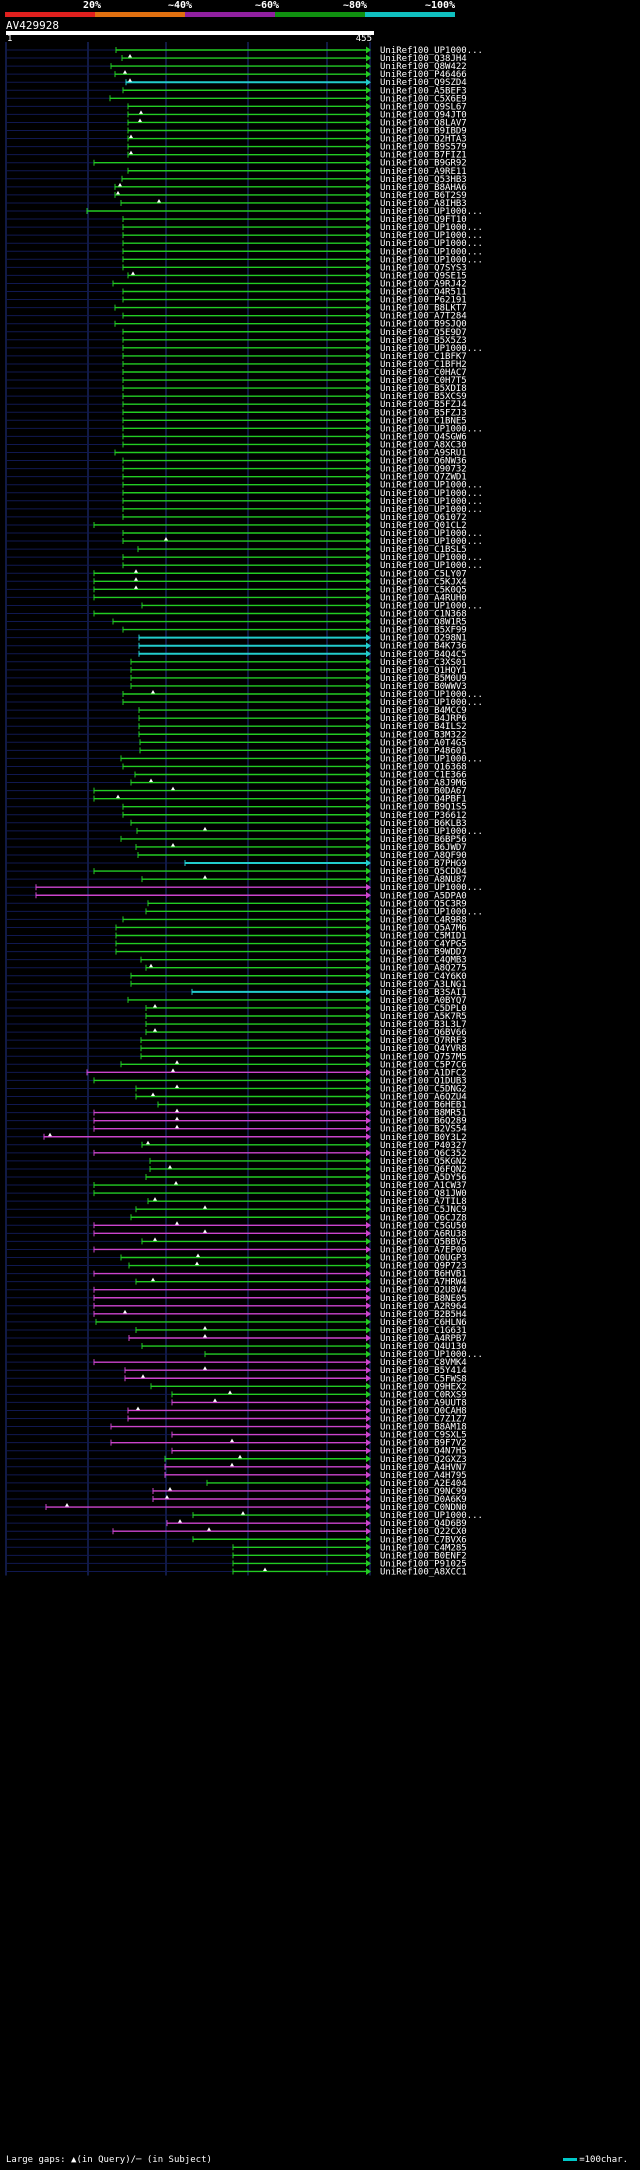  Describe the element at coordinates (236, 1275) in the screenshot. I see `hit-row: UniRef100_B6HVB1` at that location.